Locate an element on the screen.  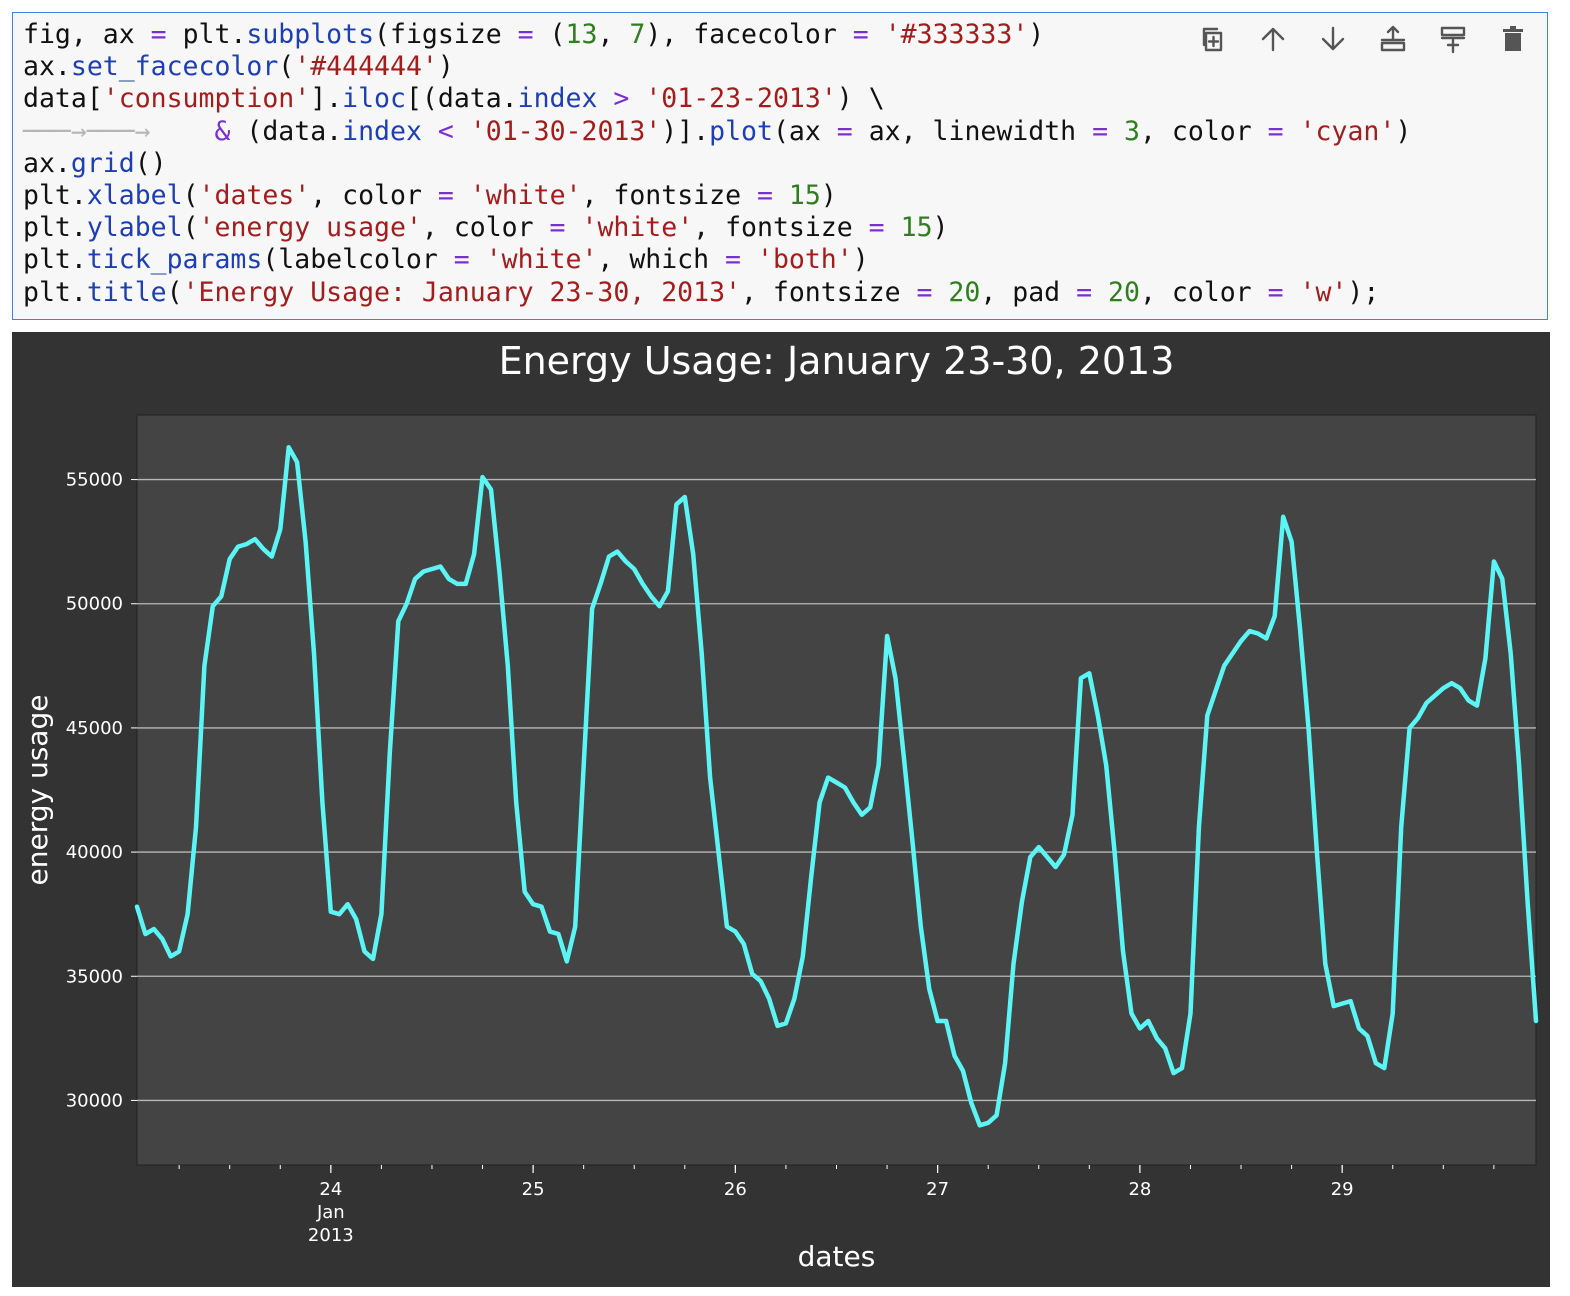
code-token: tick_params is located at coordinates (174, 260).